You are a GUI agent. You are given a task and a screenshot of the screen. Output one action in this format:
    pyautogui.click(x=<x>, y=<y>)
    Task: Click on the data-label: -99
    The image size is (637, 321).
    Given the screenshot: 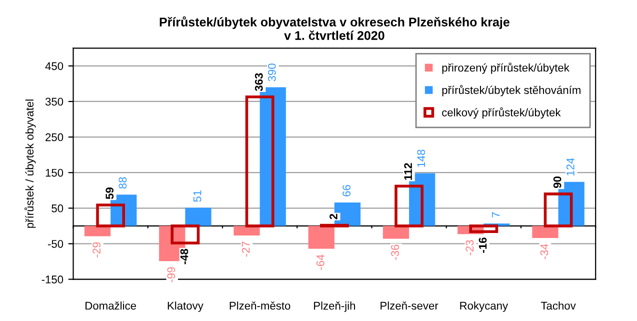 What is the action you would take?
    pyautogui.click(x=171, y=274)
    